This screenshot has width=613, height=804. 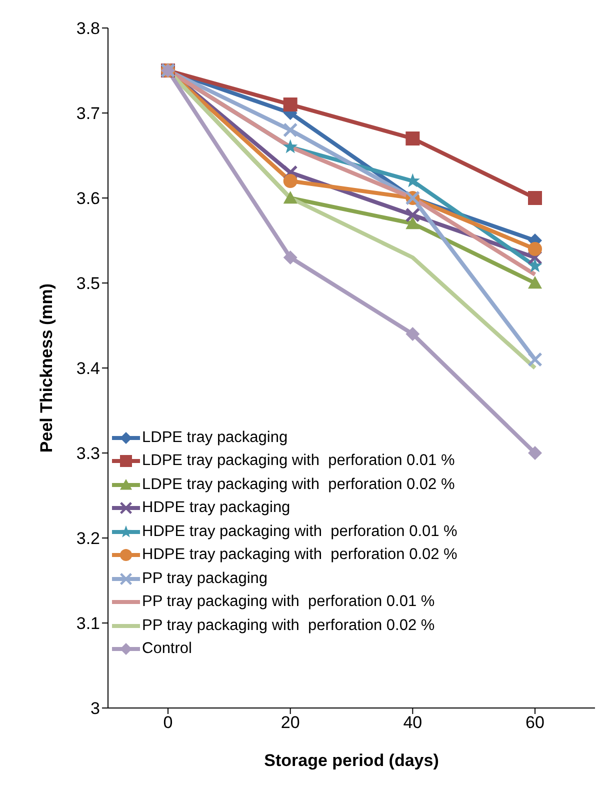 What do you see at coordinates (288, 602) in the screenshot?
I see `legend-label: PP tray packaging with perforation 0.01 %` at bounding box center [288, 602].